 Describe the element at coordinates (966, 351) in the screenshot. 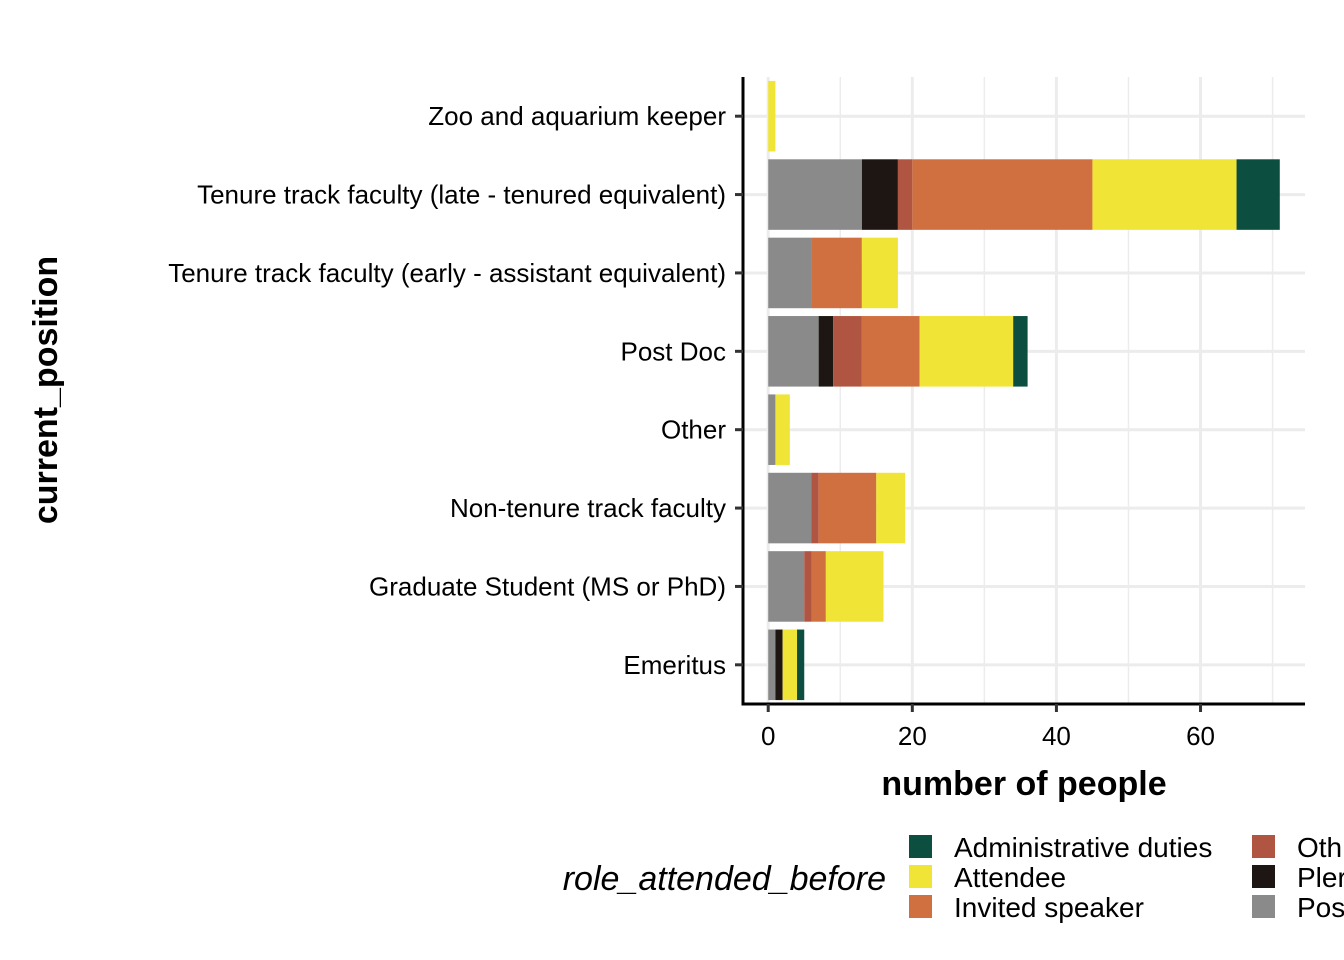

I see `bar-attendee-post-doc` at that location.